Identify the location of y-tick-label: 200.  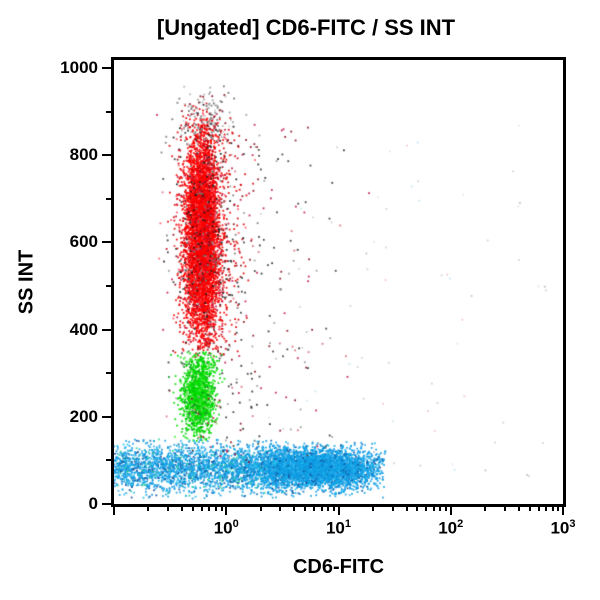
(83, 416).